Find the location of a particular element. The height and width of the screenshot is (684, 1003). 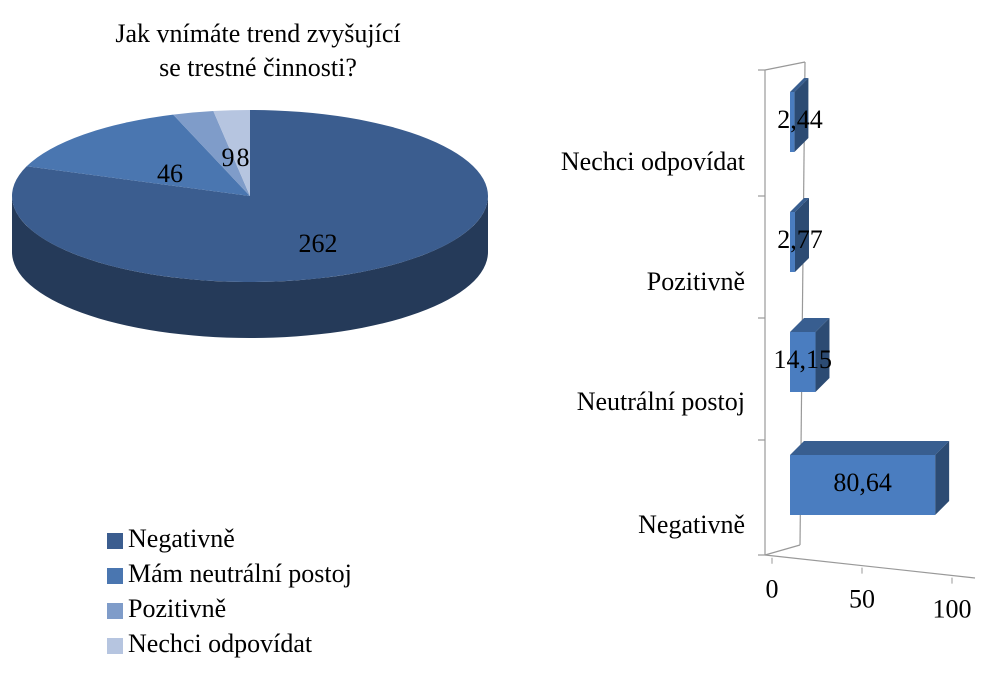

y-tick-label: Pozitivně is located at coordinates (696, 281).